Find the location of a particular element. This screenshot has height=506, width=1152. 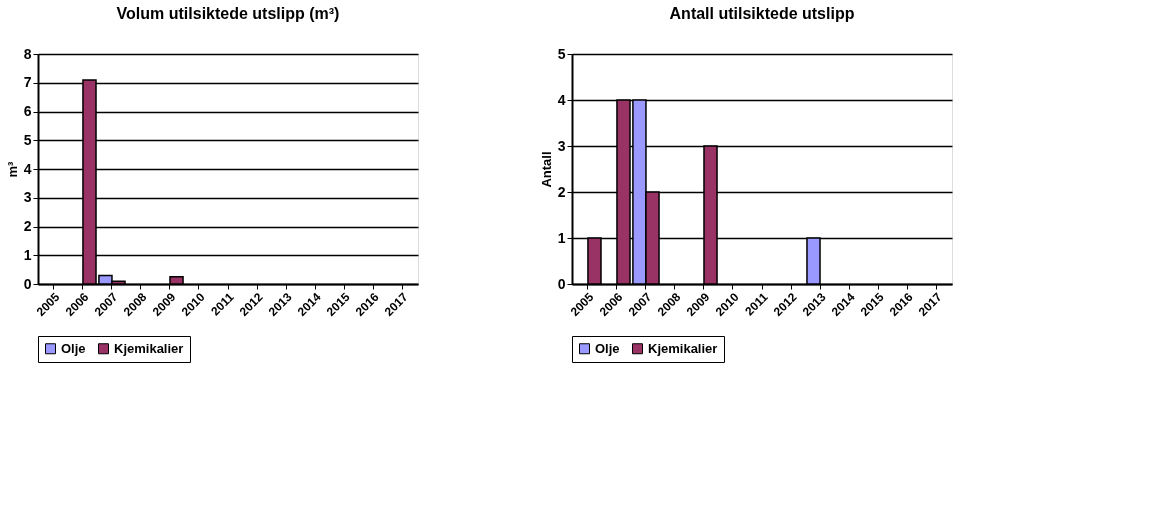

y-axis-title: Antall is located at coordinates (546, 169).